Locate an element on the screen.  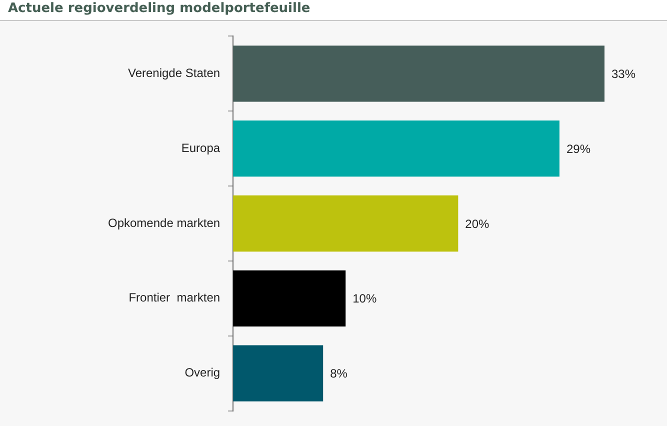
data-label: 10% is located at coordinates (364, 299).